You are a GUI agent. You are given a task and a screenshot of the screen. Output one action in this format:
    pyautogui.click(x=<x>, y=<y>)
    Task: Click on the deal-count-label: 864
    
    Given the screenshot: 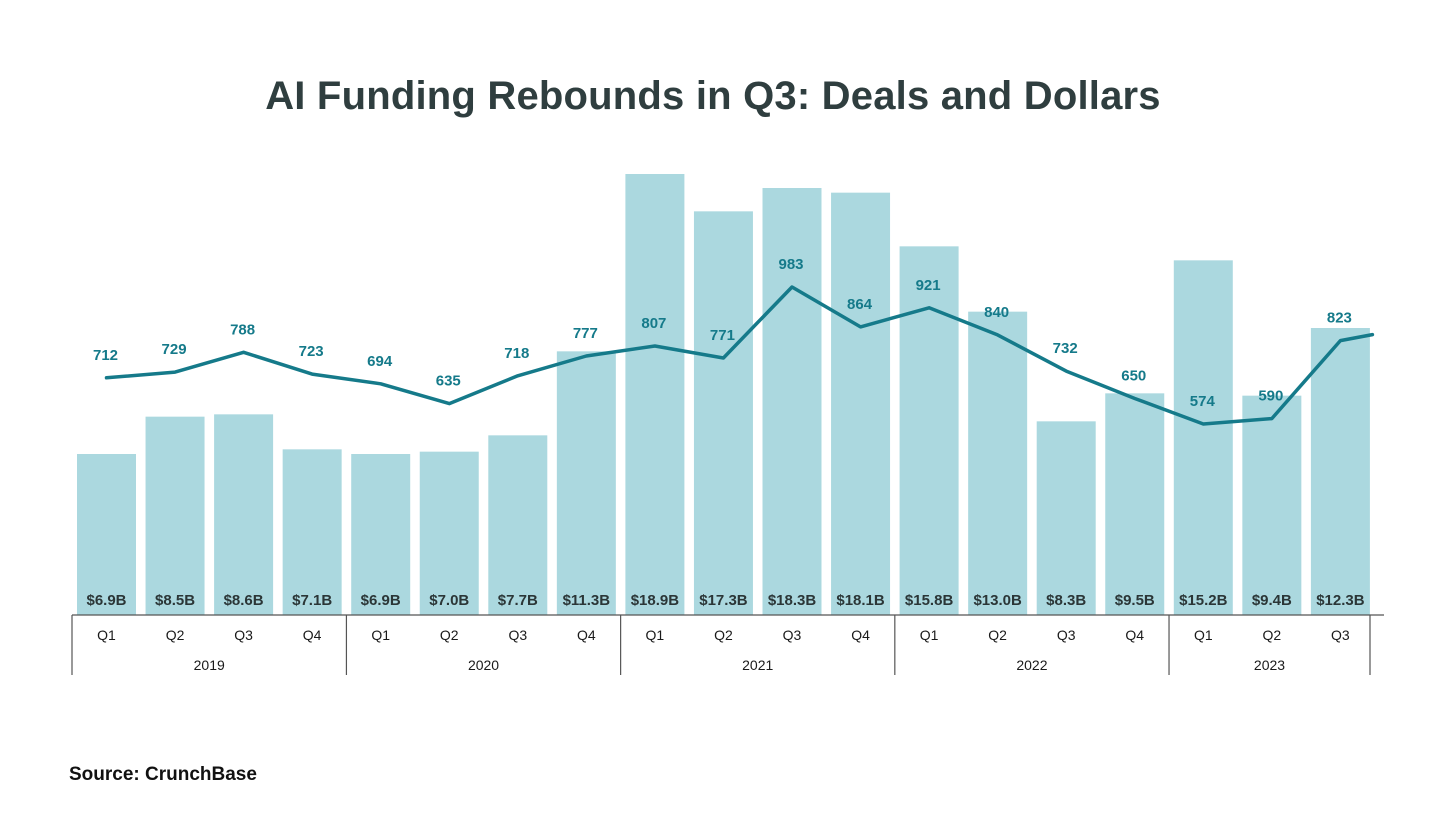 What is the action you would take?
    pyautogui.click(x=860, y=304)
    